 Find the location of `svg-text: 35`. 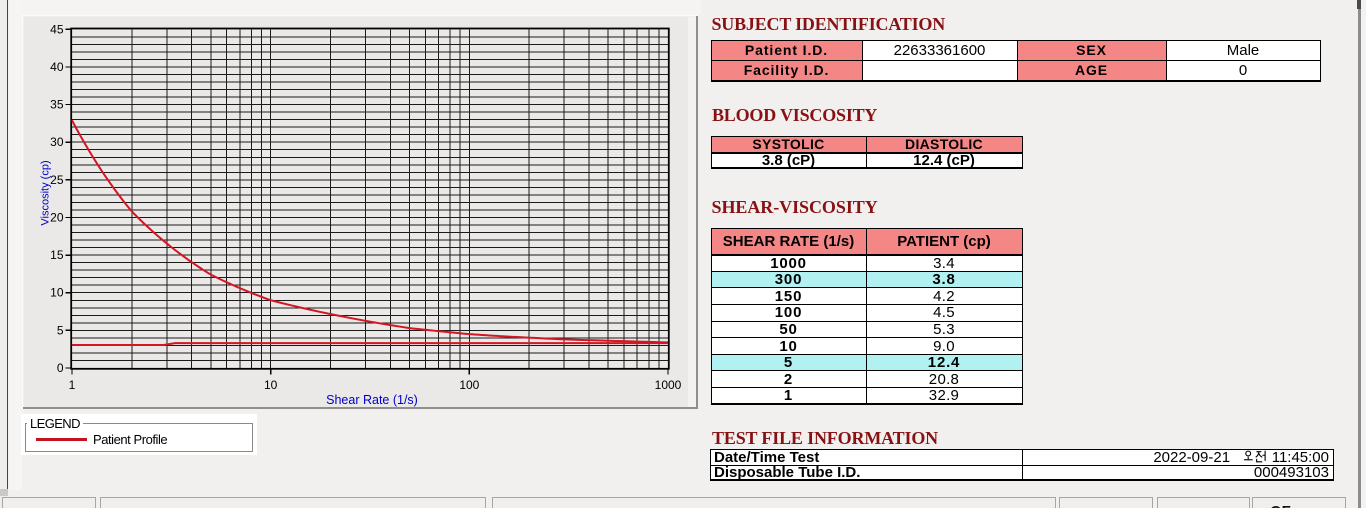

svg-text: 35 is located at coordinates (57, 105).